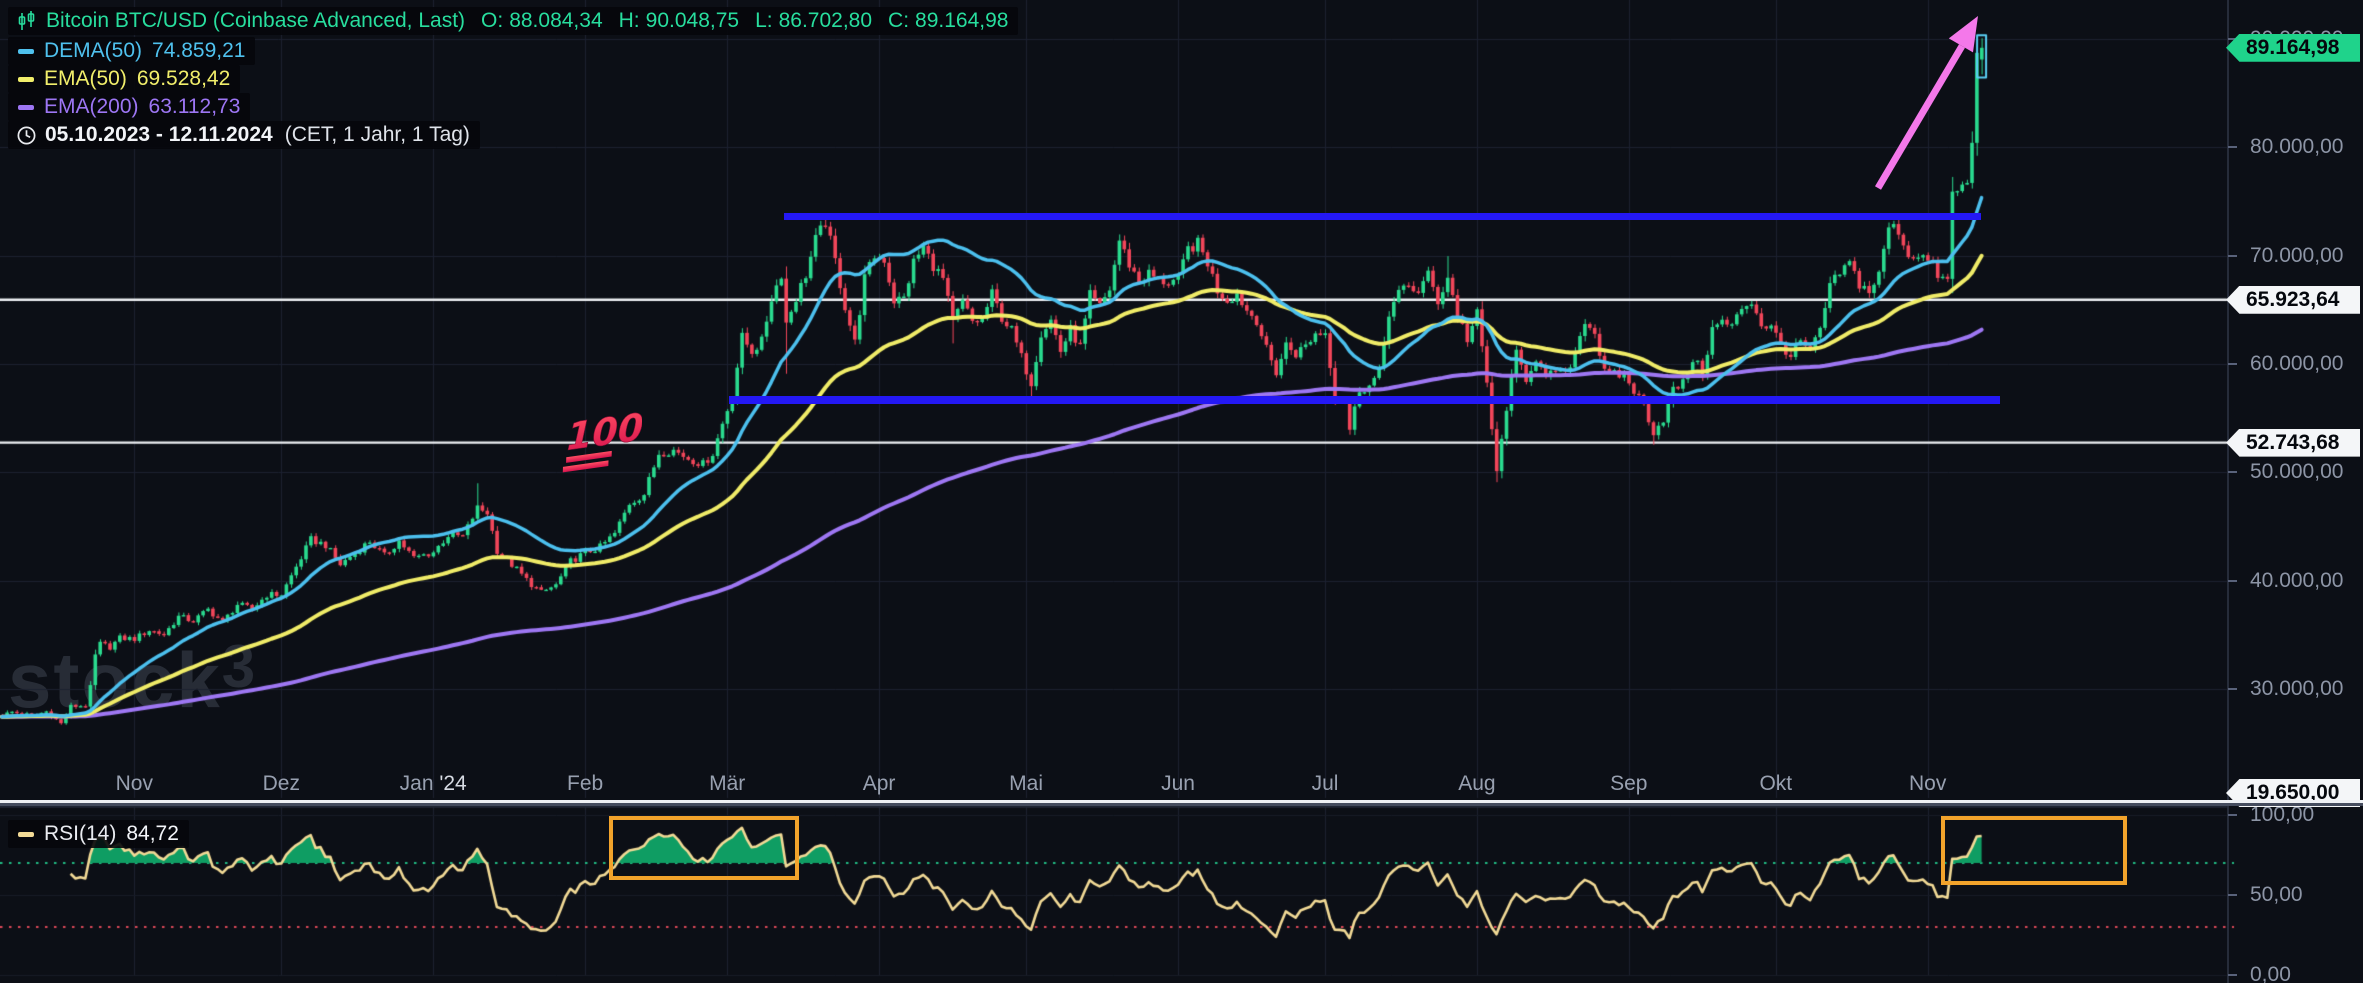 This screenshot has height=983, width=2363. What do you see at coordinates (85, 78) in the screenshot?
I see `indicator-label: EMA(50)` at bounding box center [85, 78].